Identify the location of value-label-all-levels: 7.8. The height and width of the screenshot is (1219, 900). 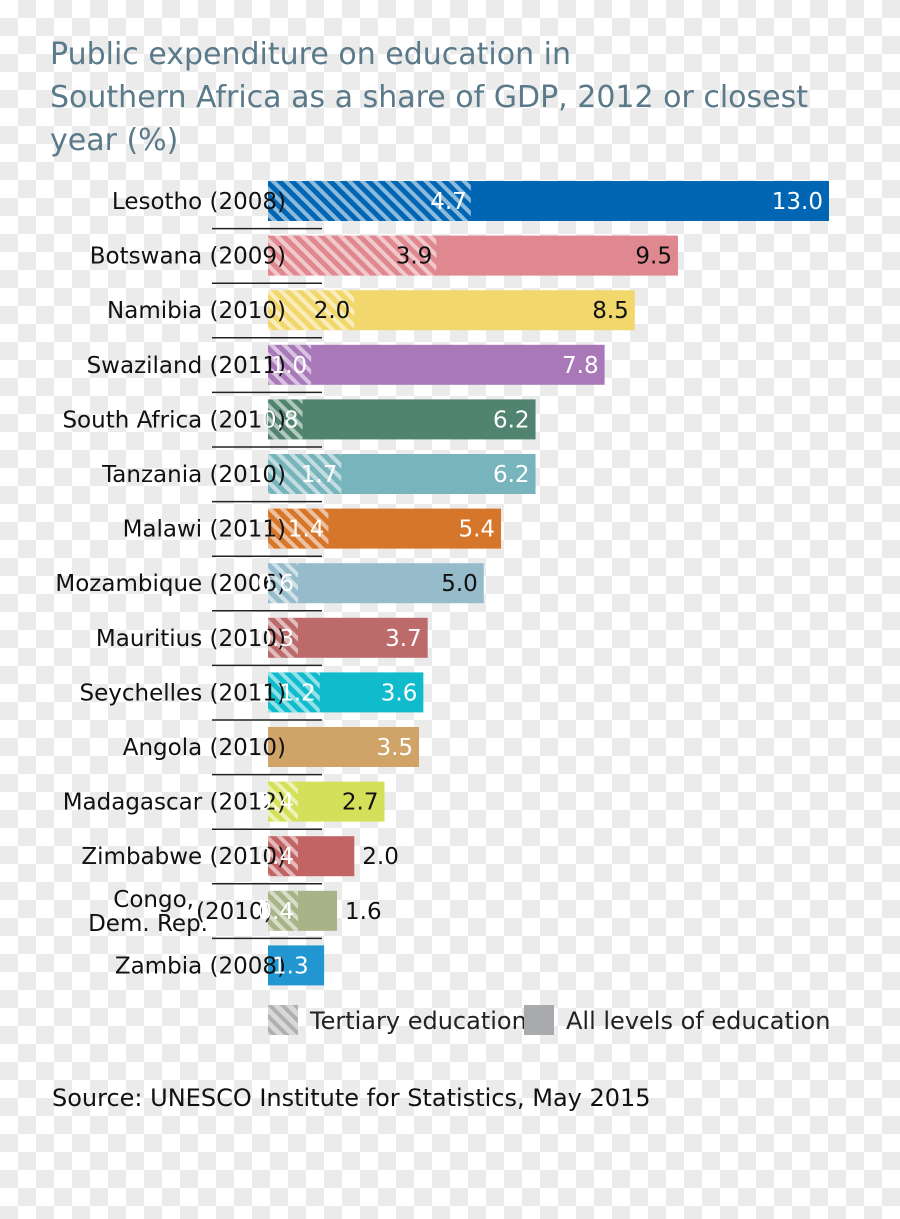
(580, 366).